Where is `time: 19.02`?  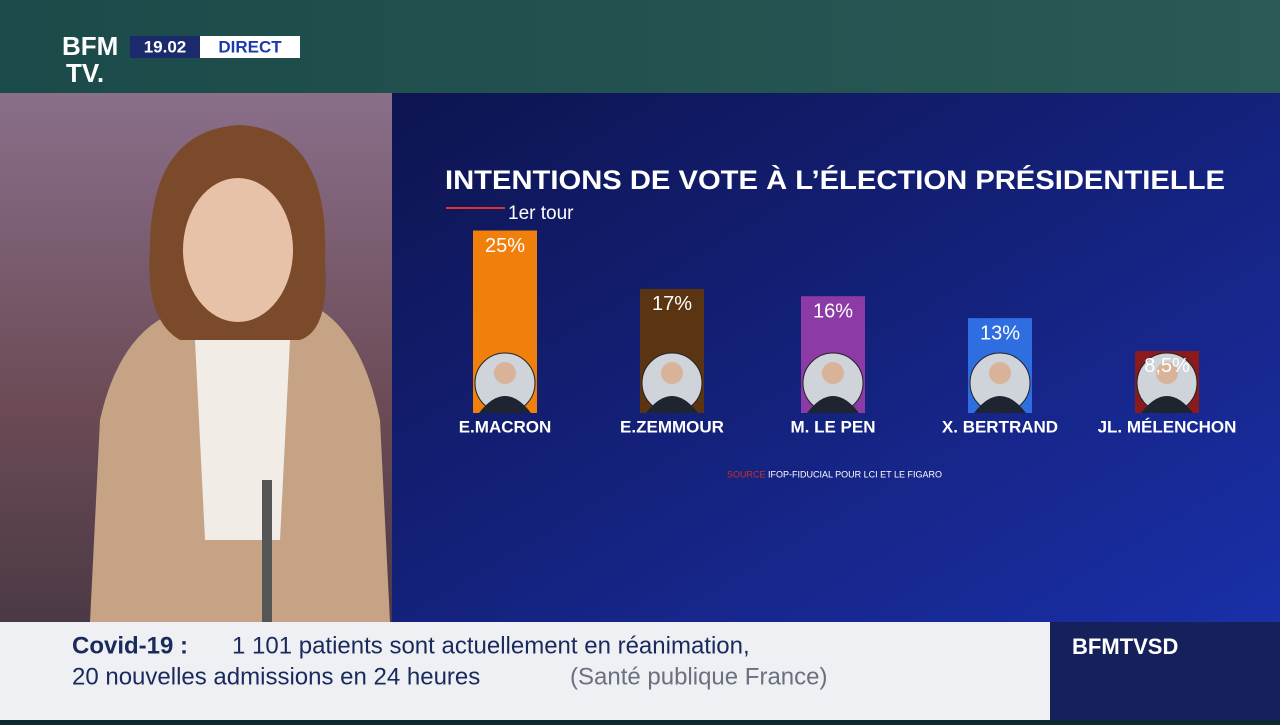
time: 19.02 is located at coordinates (165, 46).